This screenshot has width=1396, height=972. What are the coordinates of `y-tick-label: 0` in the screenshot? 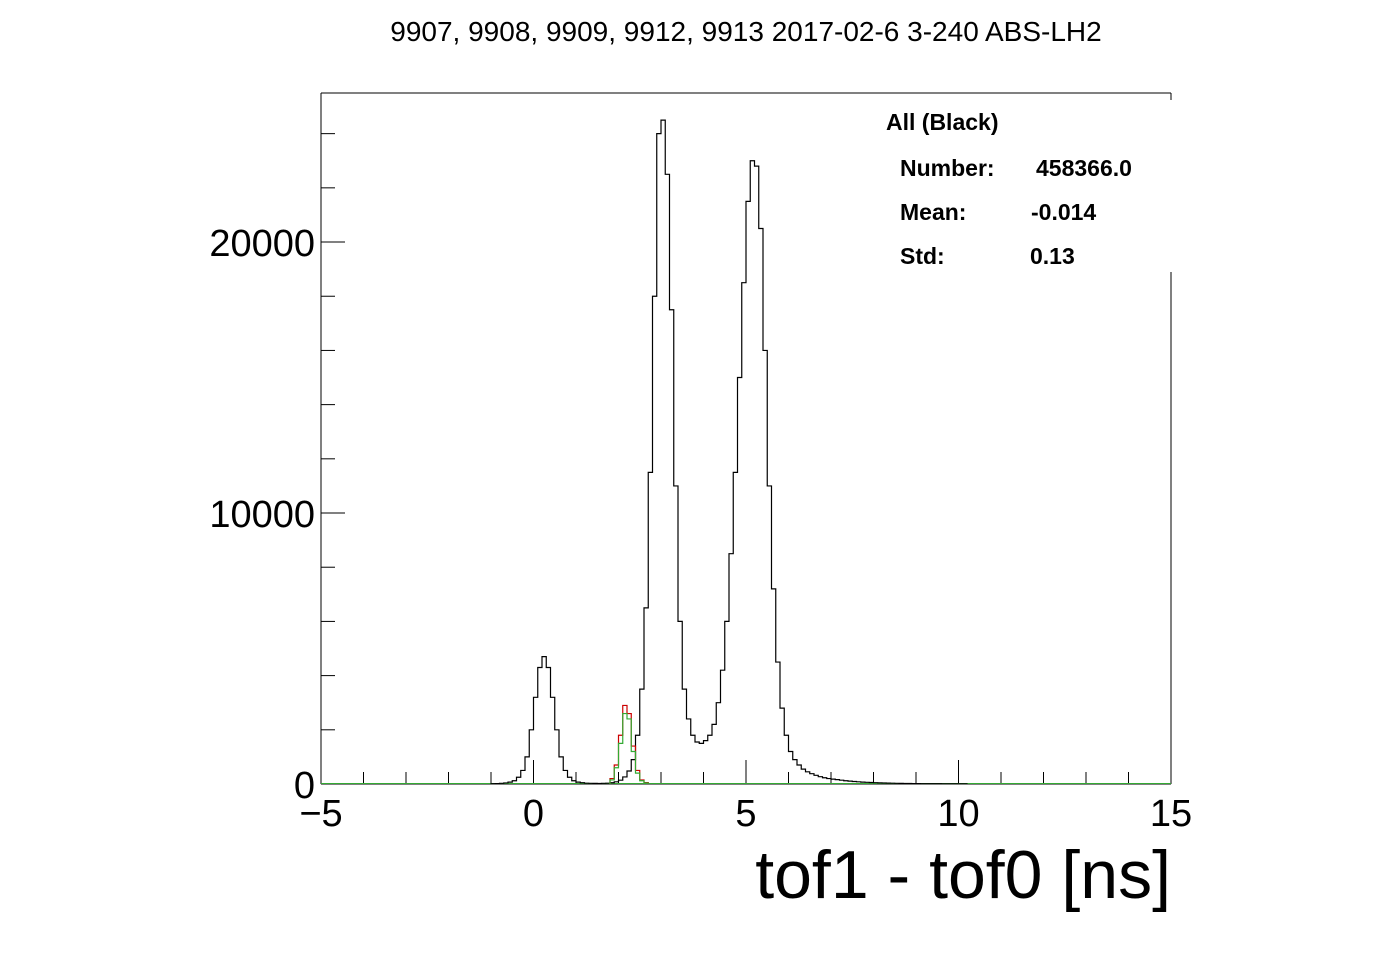 It's located at (304, 786).